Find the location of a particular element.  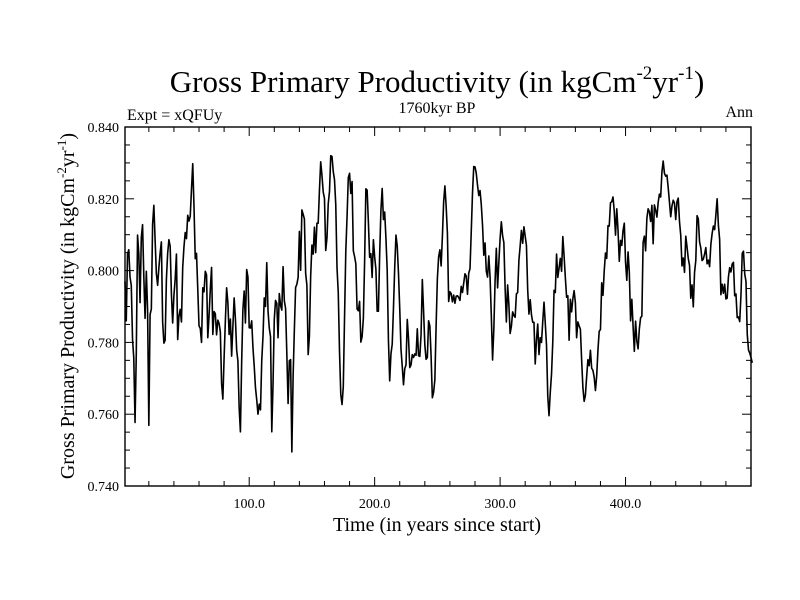

period-label: 1760kyr BP is located at coordinates (437, 108).